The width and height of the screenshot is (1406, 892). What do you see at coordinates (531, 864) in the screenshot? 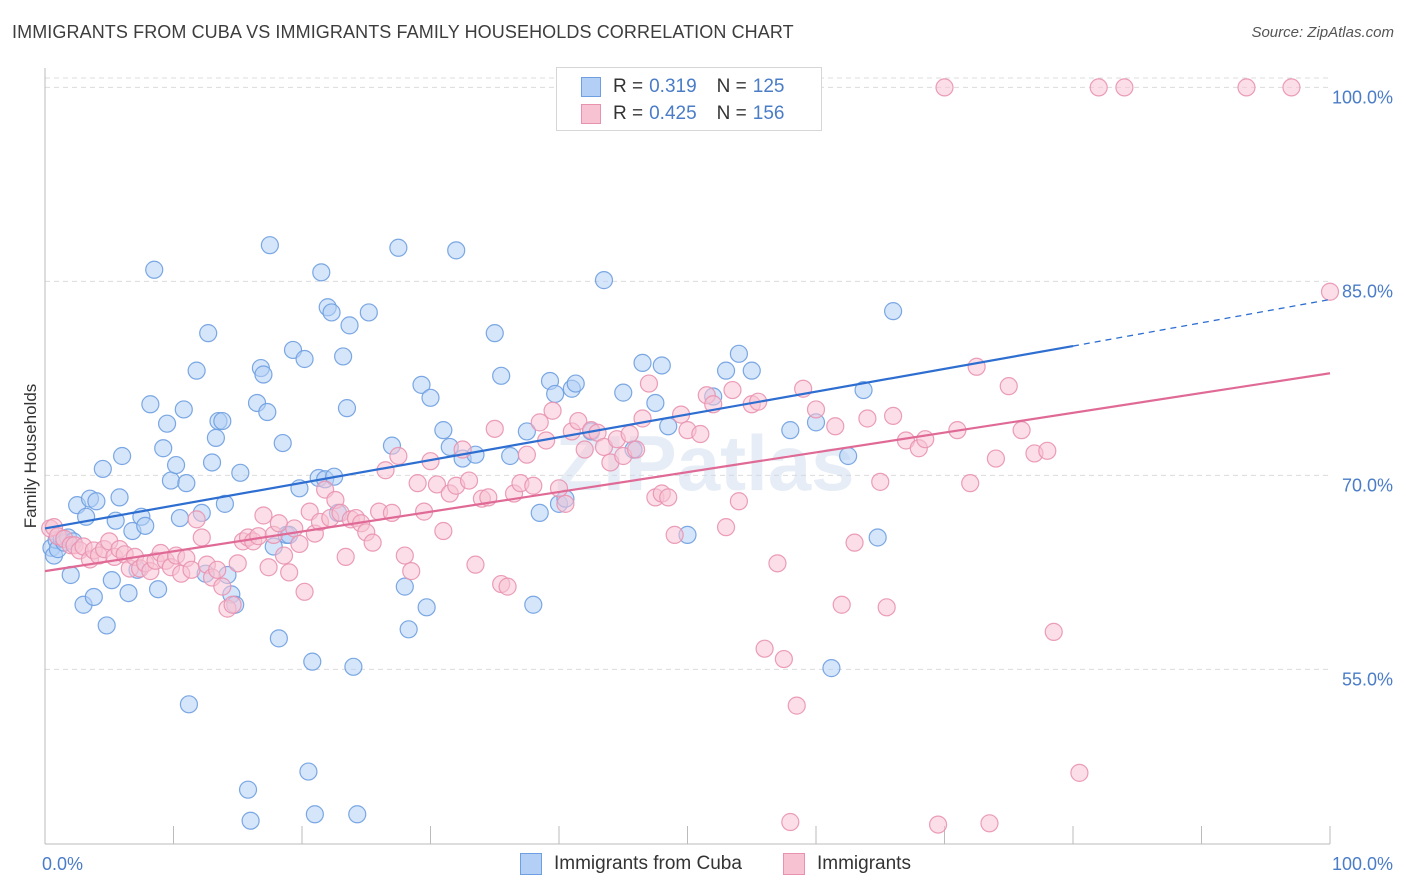
I see `bottom-legend-swatch-blue` at bounding box center [531, 864].